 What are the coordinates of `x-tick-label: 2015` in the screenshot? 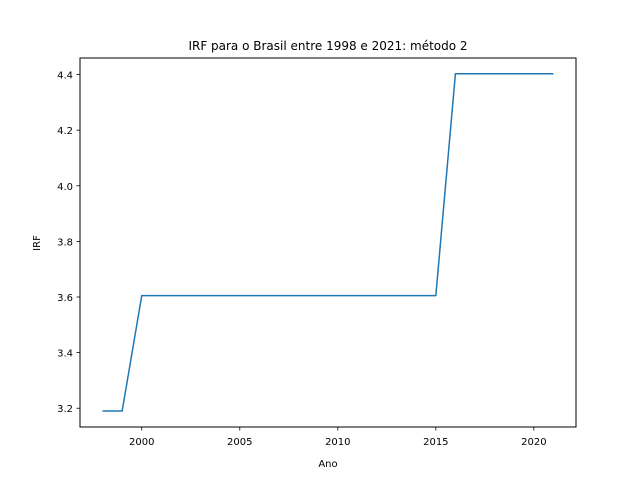 It's located at (435, 442).